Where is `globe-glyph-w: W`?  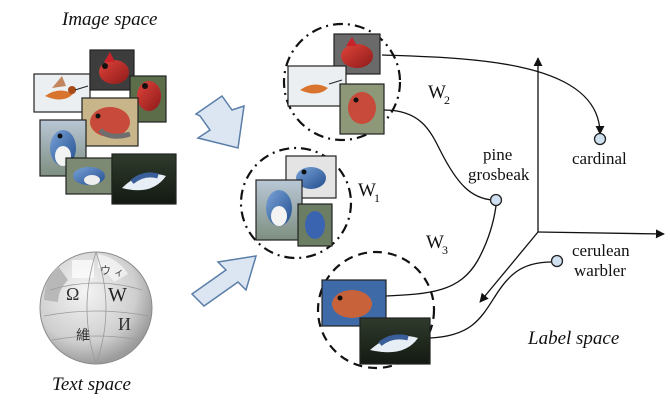
globe-glyph-w: W is located at coordinates (117, 295).